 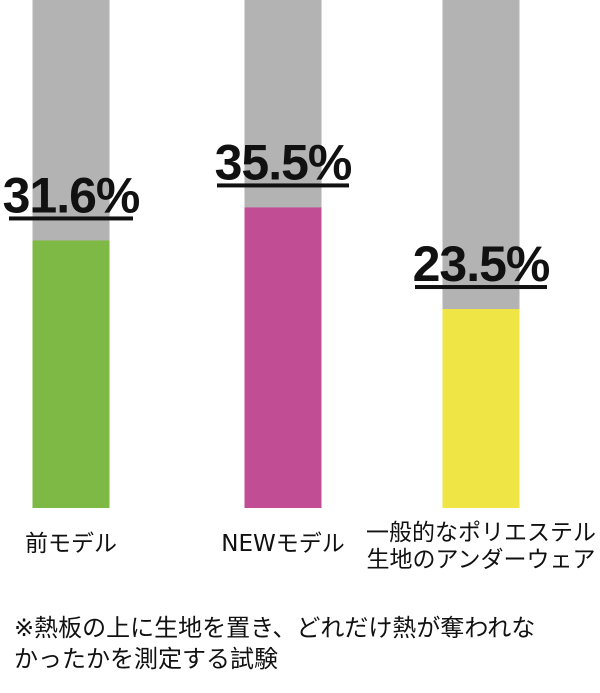 I want to click on category-label-3-line-1: 一般的なポリエステル, so click(x=481, y=533).